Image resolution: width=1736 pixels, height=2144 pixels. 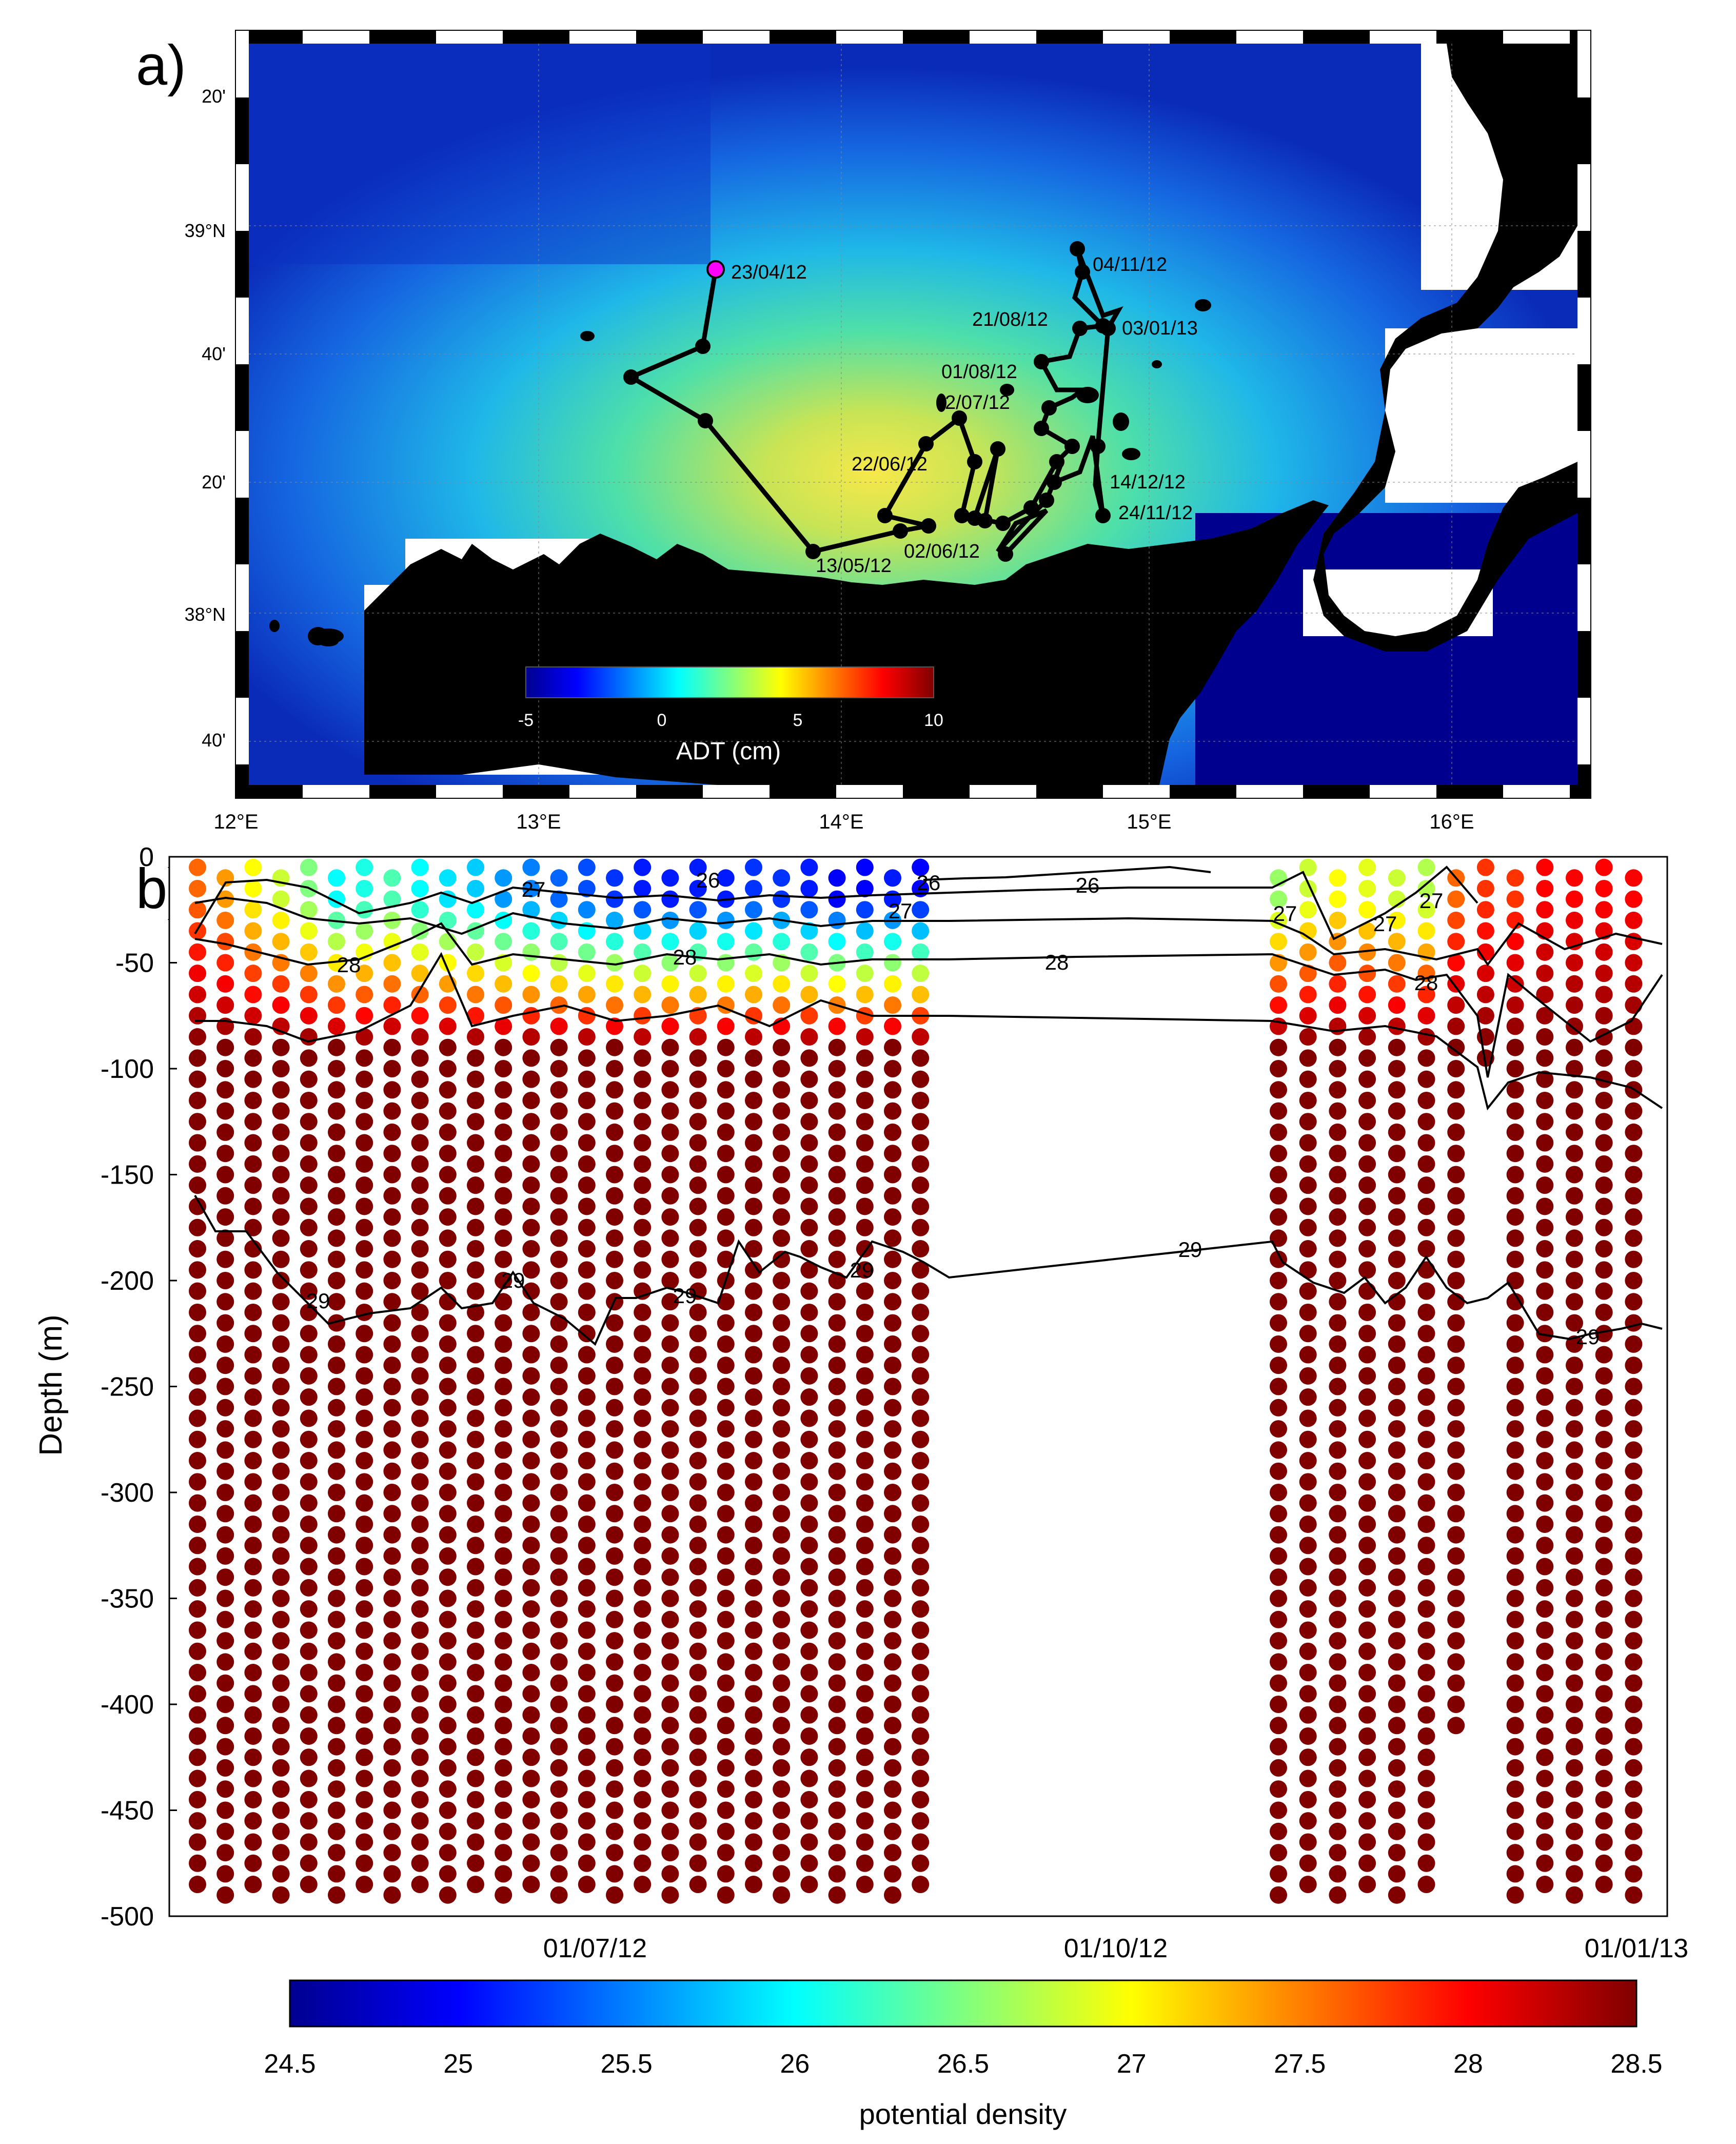 I want to click on contour-label: 29, so click(x=1190, y=1249).